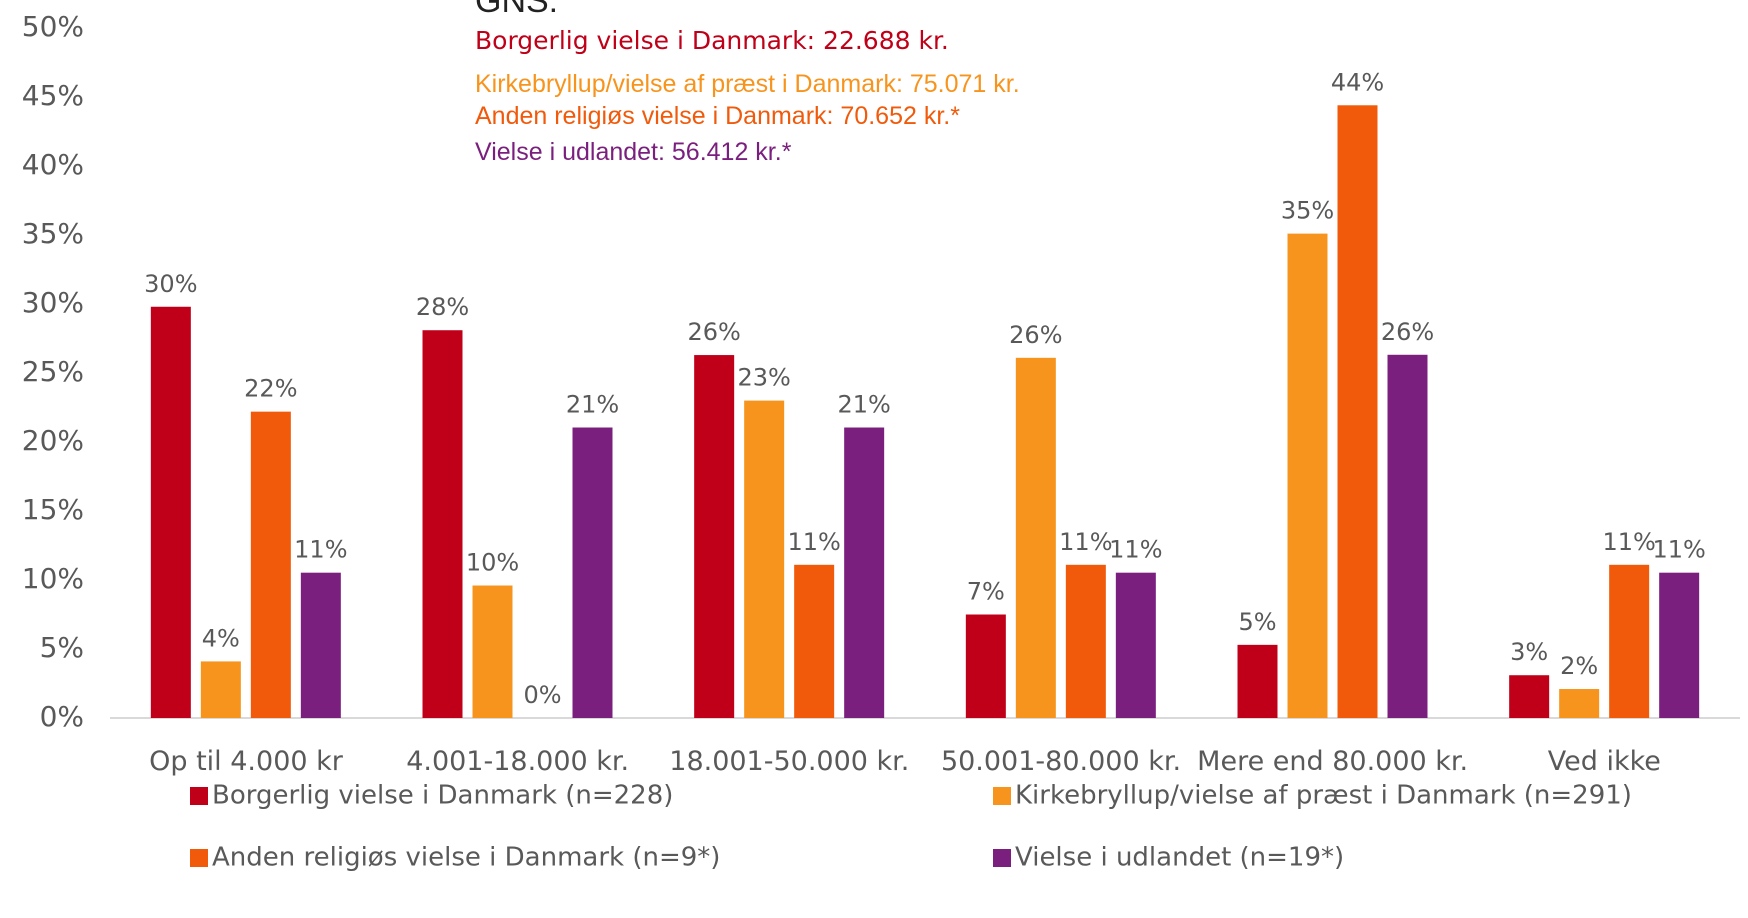  I want to click on y-tick-label: 20%, so click(53, 440).